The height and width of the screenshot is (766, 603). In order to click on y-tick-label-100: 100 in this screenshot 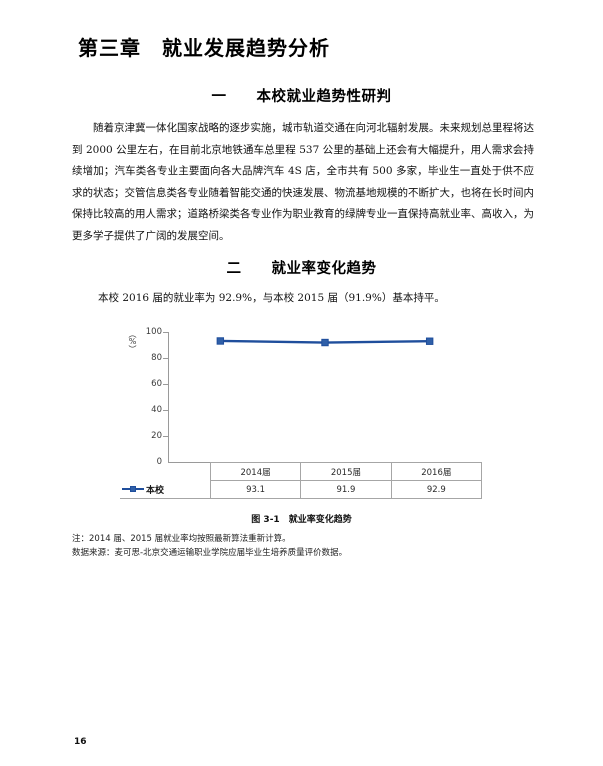, I will do `click(153, 332)`.